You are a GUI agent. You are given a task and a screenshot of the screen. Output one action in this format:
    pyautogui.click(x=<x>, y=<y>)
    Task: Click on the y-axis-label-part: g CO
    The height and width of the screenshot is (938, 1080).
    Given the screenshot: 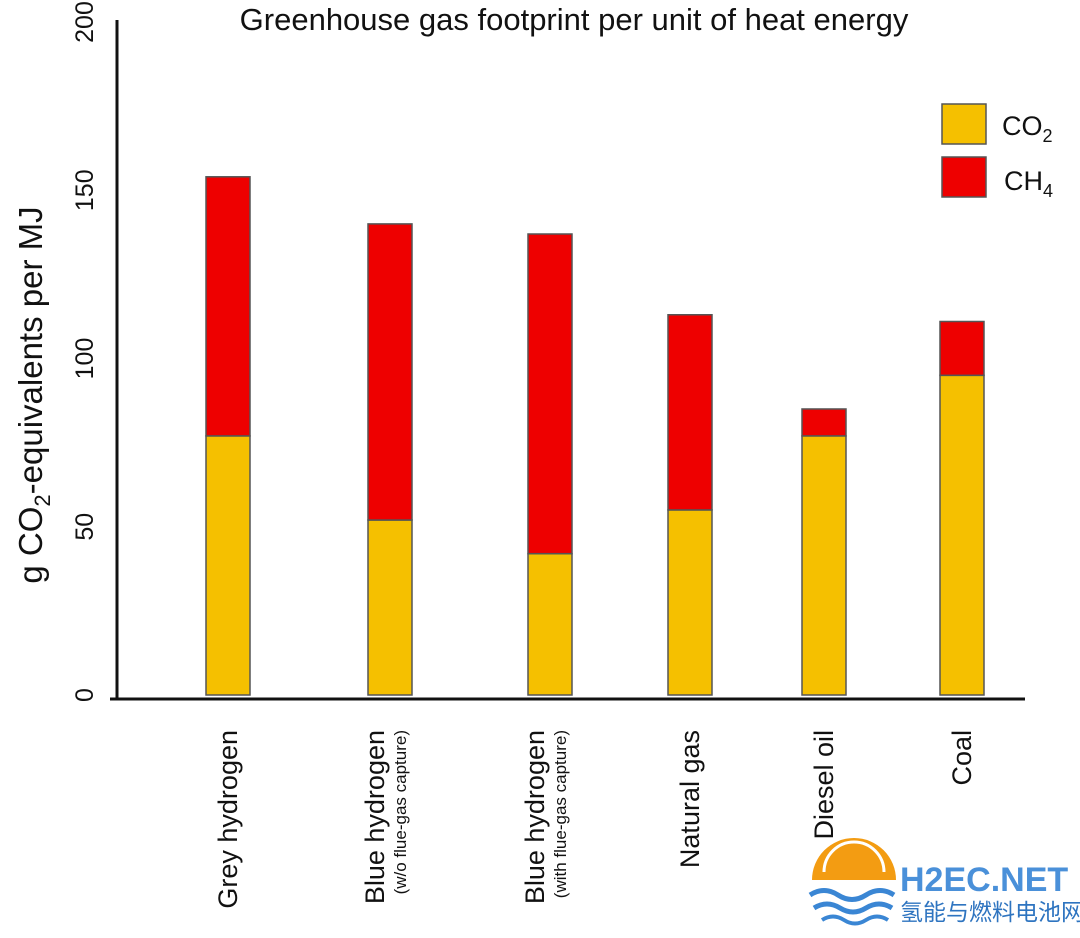 What is the action you would take?
    pyautogui.click(x=30, y=545)
    